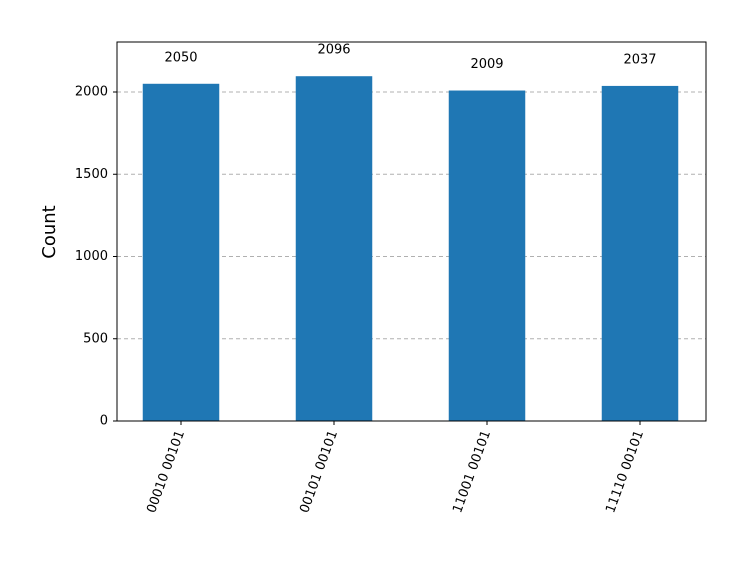 This screenshot has height=573, width=747. What do you see at coordinates (104, 421) in the screenshot?
I see `y-tick-label: 0` at bounding box center [104, 421].